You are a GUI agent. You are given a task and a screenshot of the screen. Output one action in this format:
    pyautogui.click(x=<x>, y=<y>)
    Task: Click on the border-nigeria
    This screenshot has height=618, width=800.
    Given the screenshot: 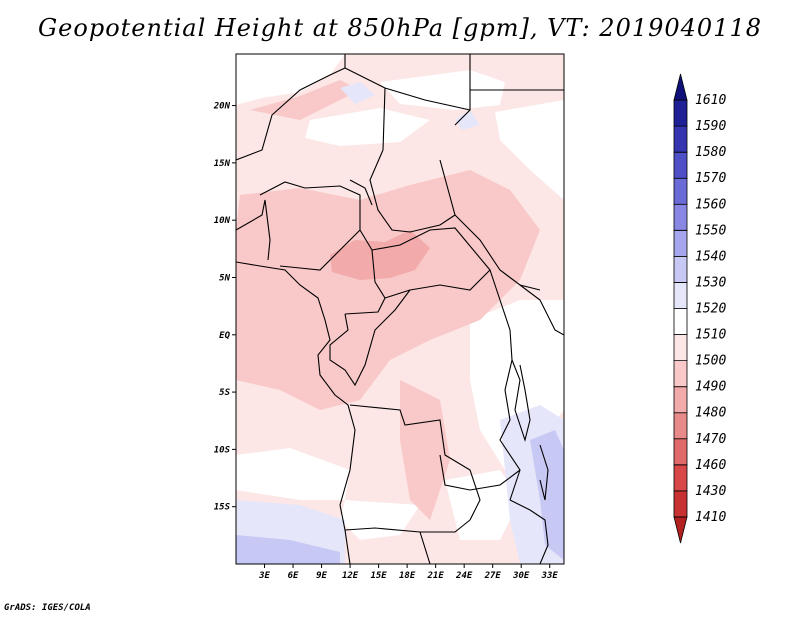 What is the action you would take?
    pyautogui.click(x=310, y=226)
    